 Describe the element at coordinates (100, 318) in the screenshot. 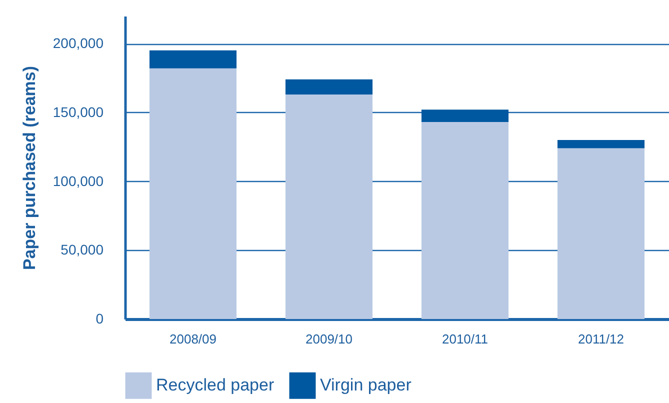

I see `y-tick-label: 0` at that location.